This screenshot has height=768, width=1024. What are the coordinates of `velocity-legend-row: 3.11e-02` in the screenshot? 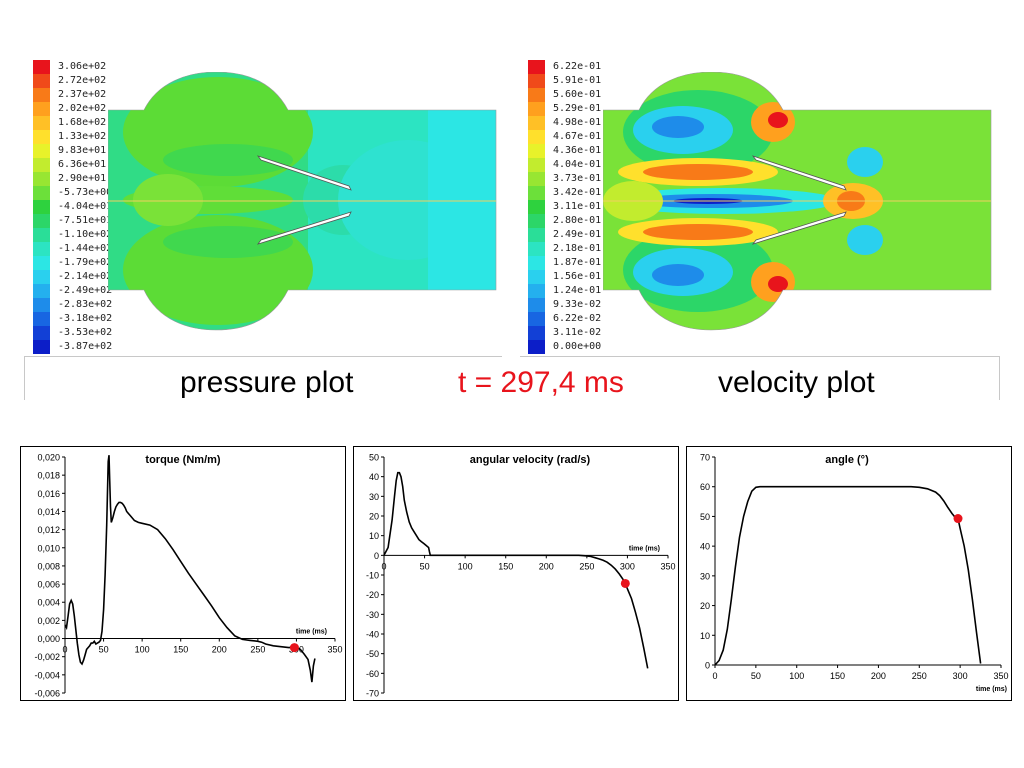 It's located at (588, 333).